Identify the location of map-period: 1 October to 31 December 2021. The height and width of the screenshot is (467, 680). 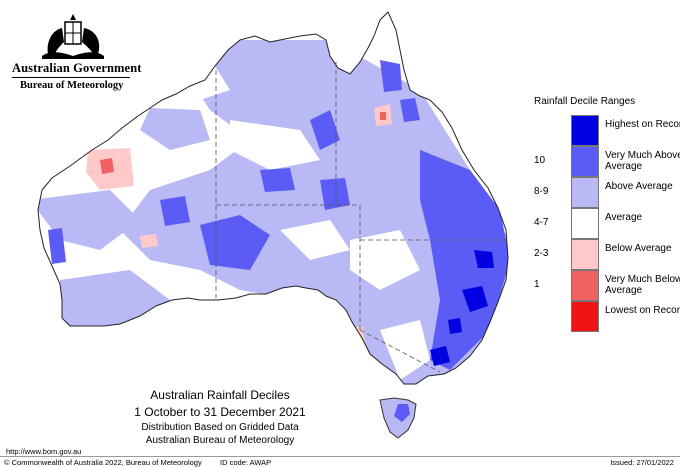
(220, 412).